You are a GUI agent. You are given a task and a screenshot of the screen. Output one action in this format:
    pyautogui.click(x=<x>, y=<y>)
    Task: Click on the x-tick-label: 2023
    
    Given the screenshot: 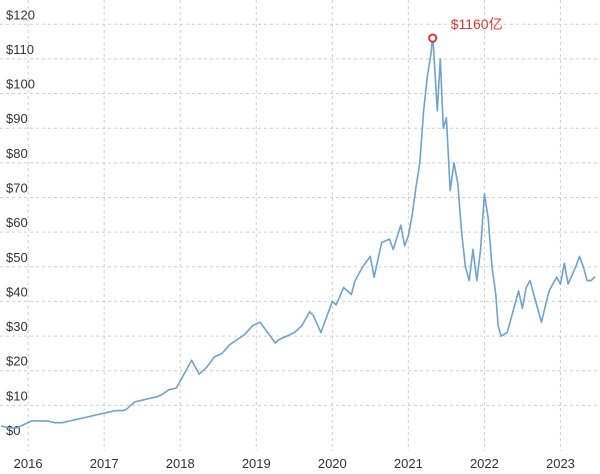 What is the action you would take?
    pyautogui.click(x=560, y=463)
    